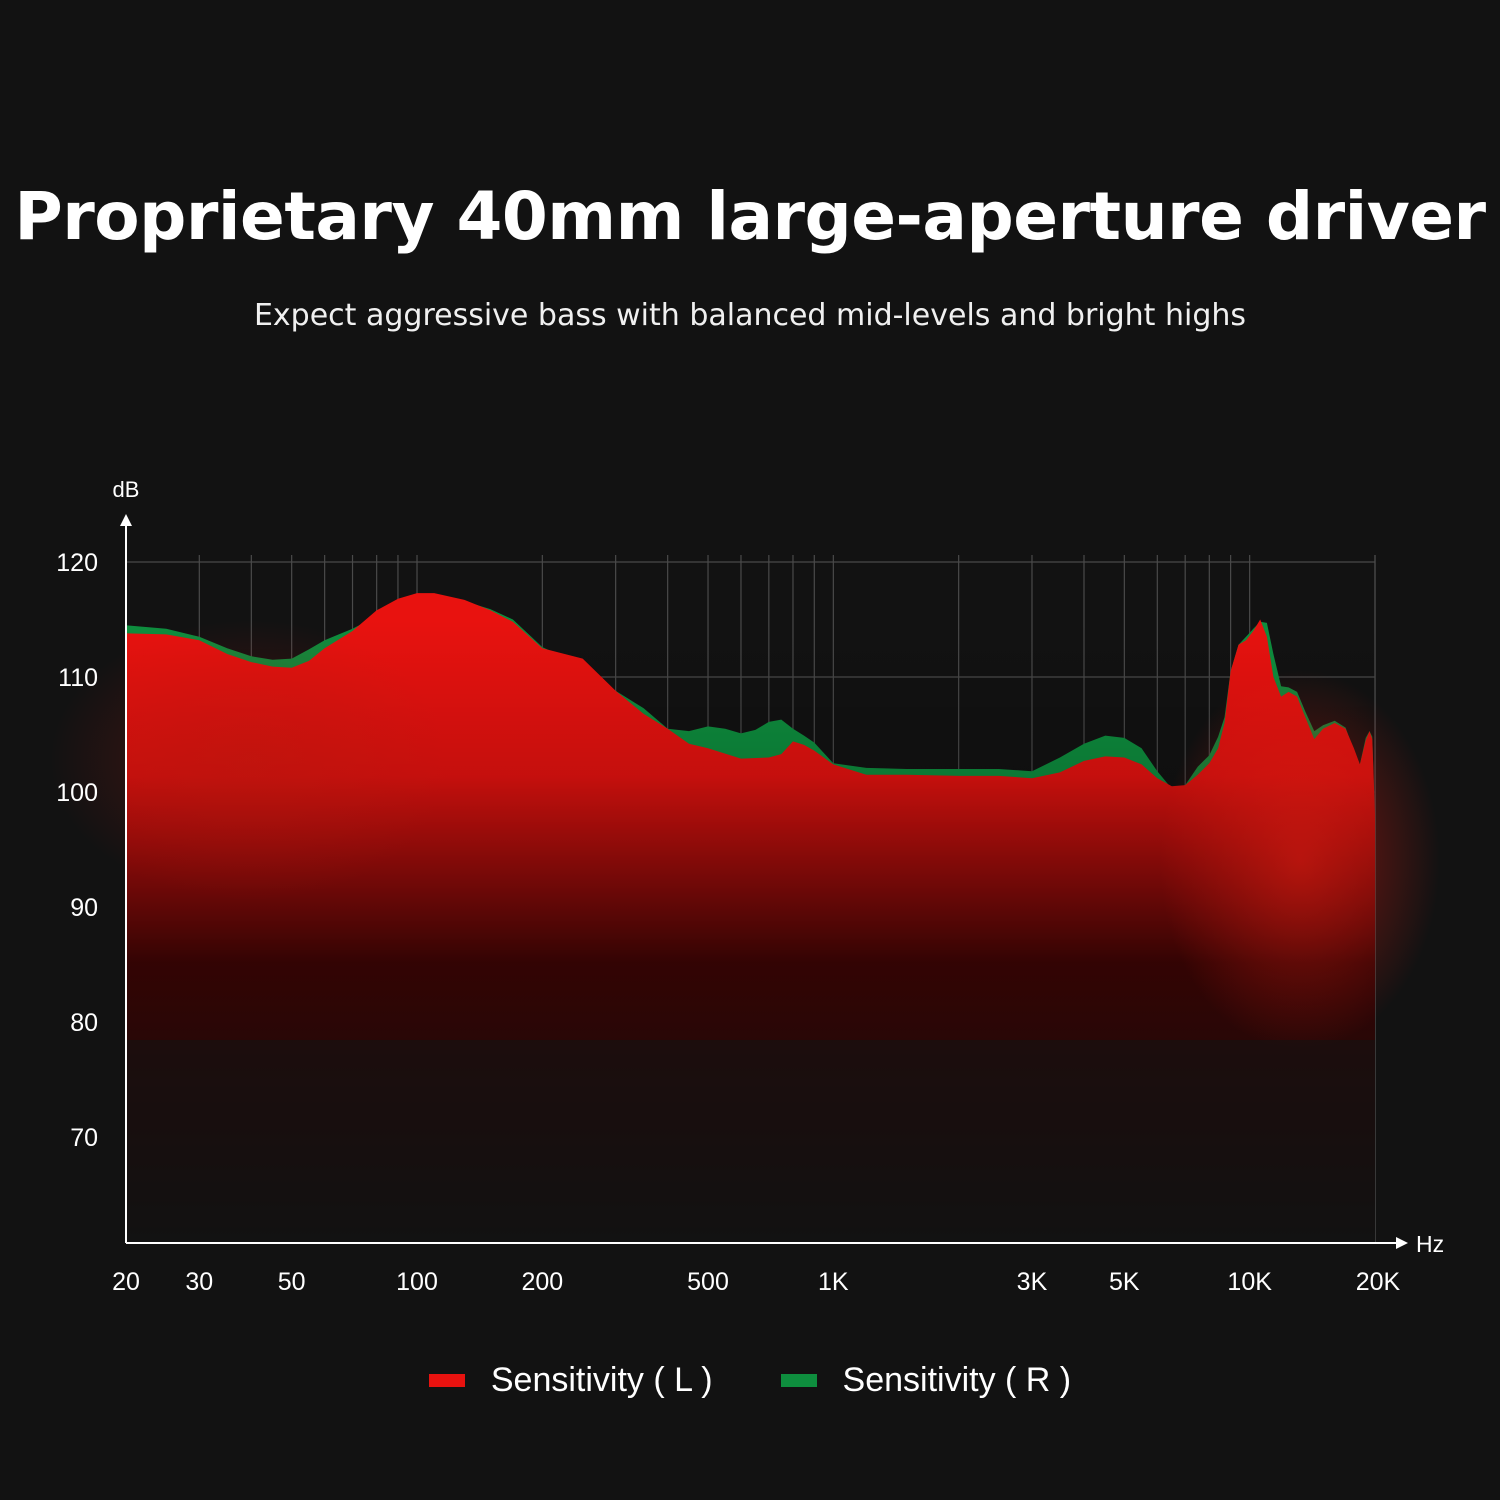 The height and width of the screenshot is (1500, 1500). Describe the element at coordinates (750, 216) in the screenshot. I see `page-title: Proprietary 40mm large-aperture driver` at that location.